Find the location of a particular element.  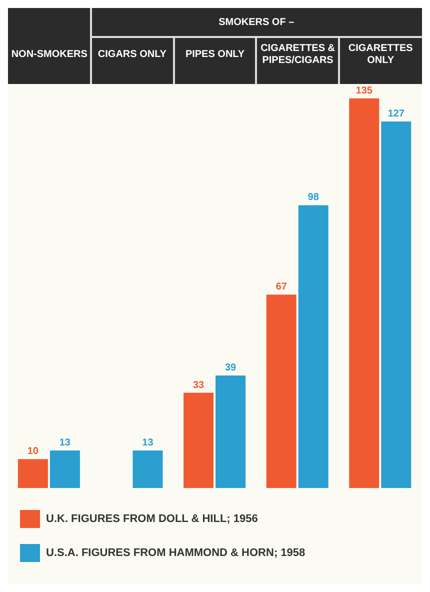

x-tick-label: CIGARS ONLY is located at coordinates (132, 54).